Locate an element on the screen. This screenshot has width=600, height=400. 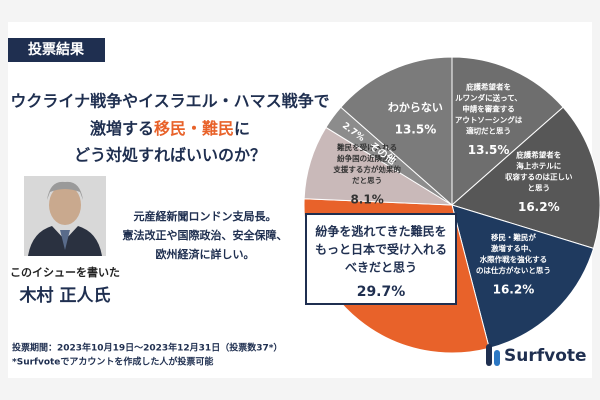
value-label: 8.1% is located at coordinates (366, 199).